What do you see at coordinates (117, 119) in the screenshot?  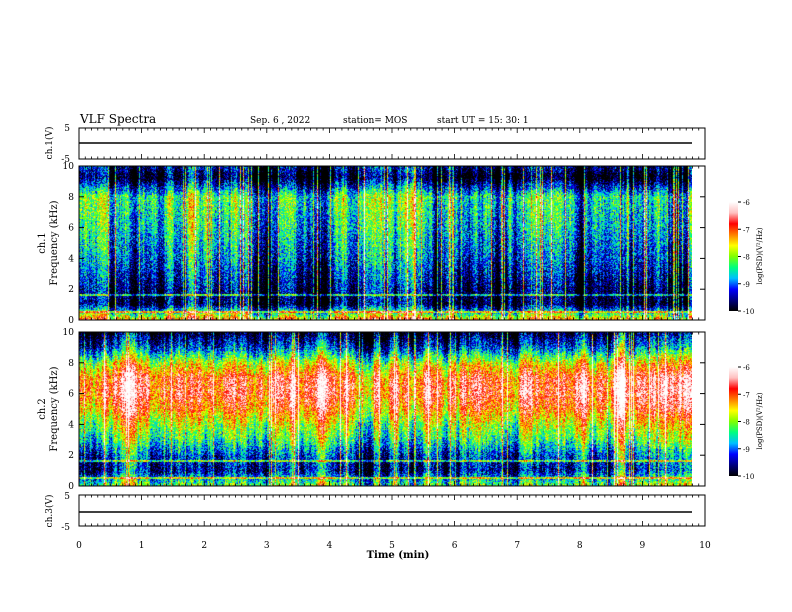 I see `figure-title: VLF Spectra` at bounding box center [117, 119].